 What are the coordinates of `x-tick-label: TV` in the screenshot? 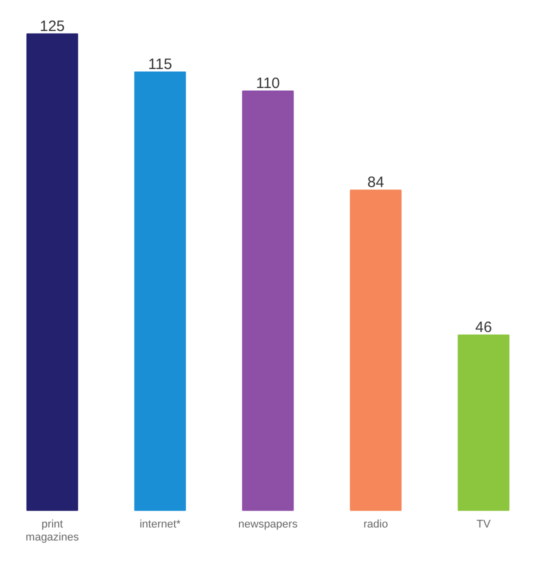 It's located at (484, 524).